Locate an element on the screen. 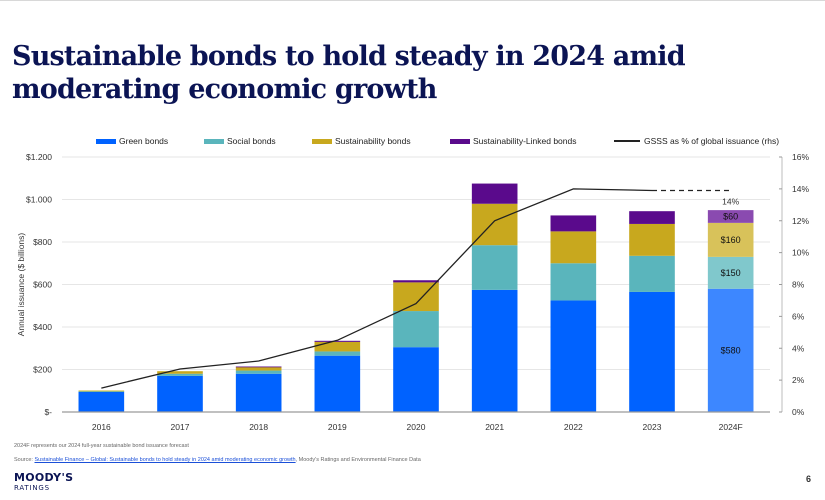  legend-swatch-sustainability is located at coordinates (322, 141).